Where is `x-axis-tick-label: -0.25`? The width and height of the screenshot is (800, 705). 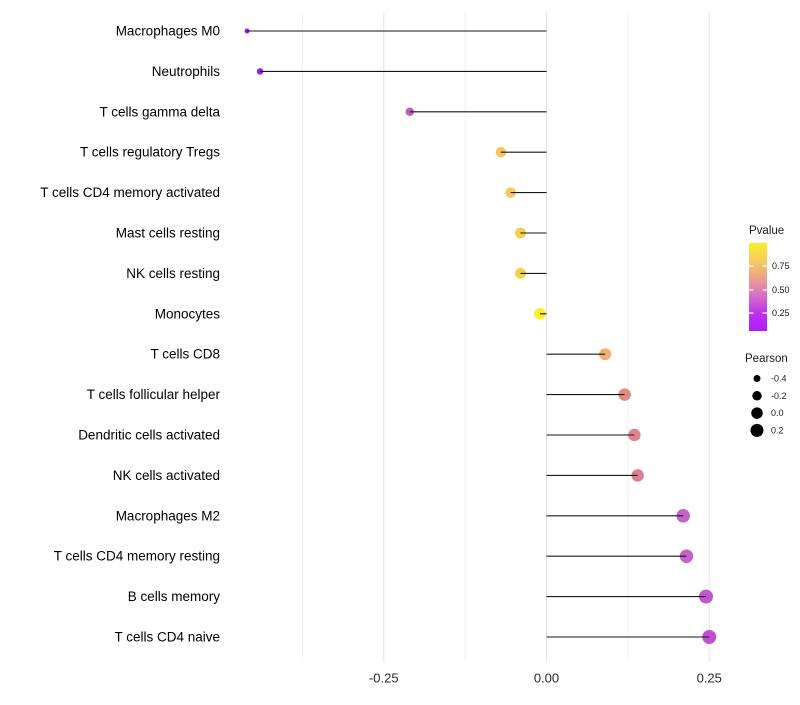
x-axis-tick-label: -0.25 is located at coordinates (384, 678).